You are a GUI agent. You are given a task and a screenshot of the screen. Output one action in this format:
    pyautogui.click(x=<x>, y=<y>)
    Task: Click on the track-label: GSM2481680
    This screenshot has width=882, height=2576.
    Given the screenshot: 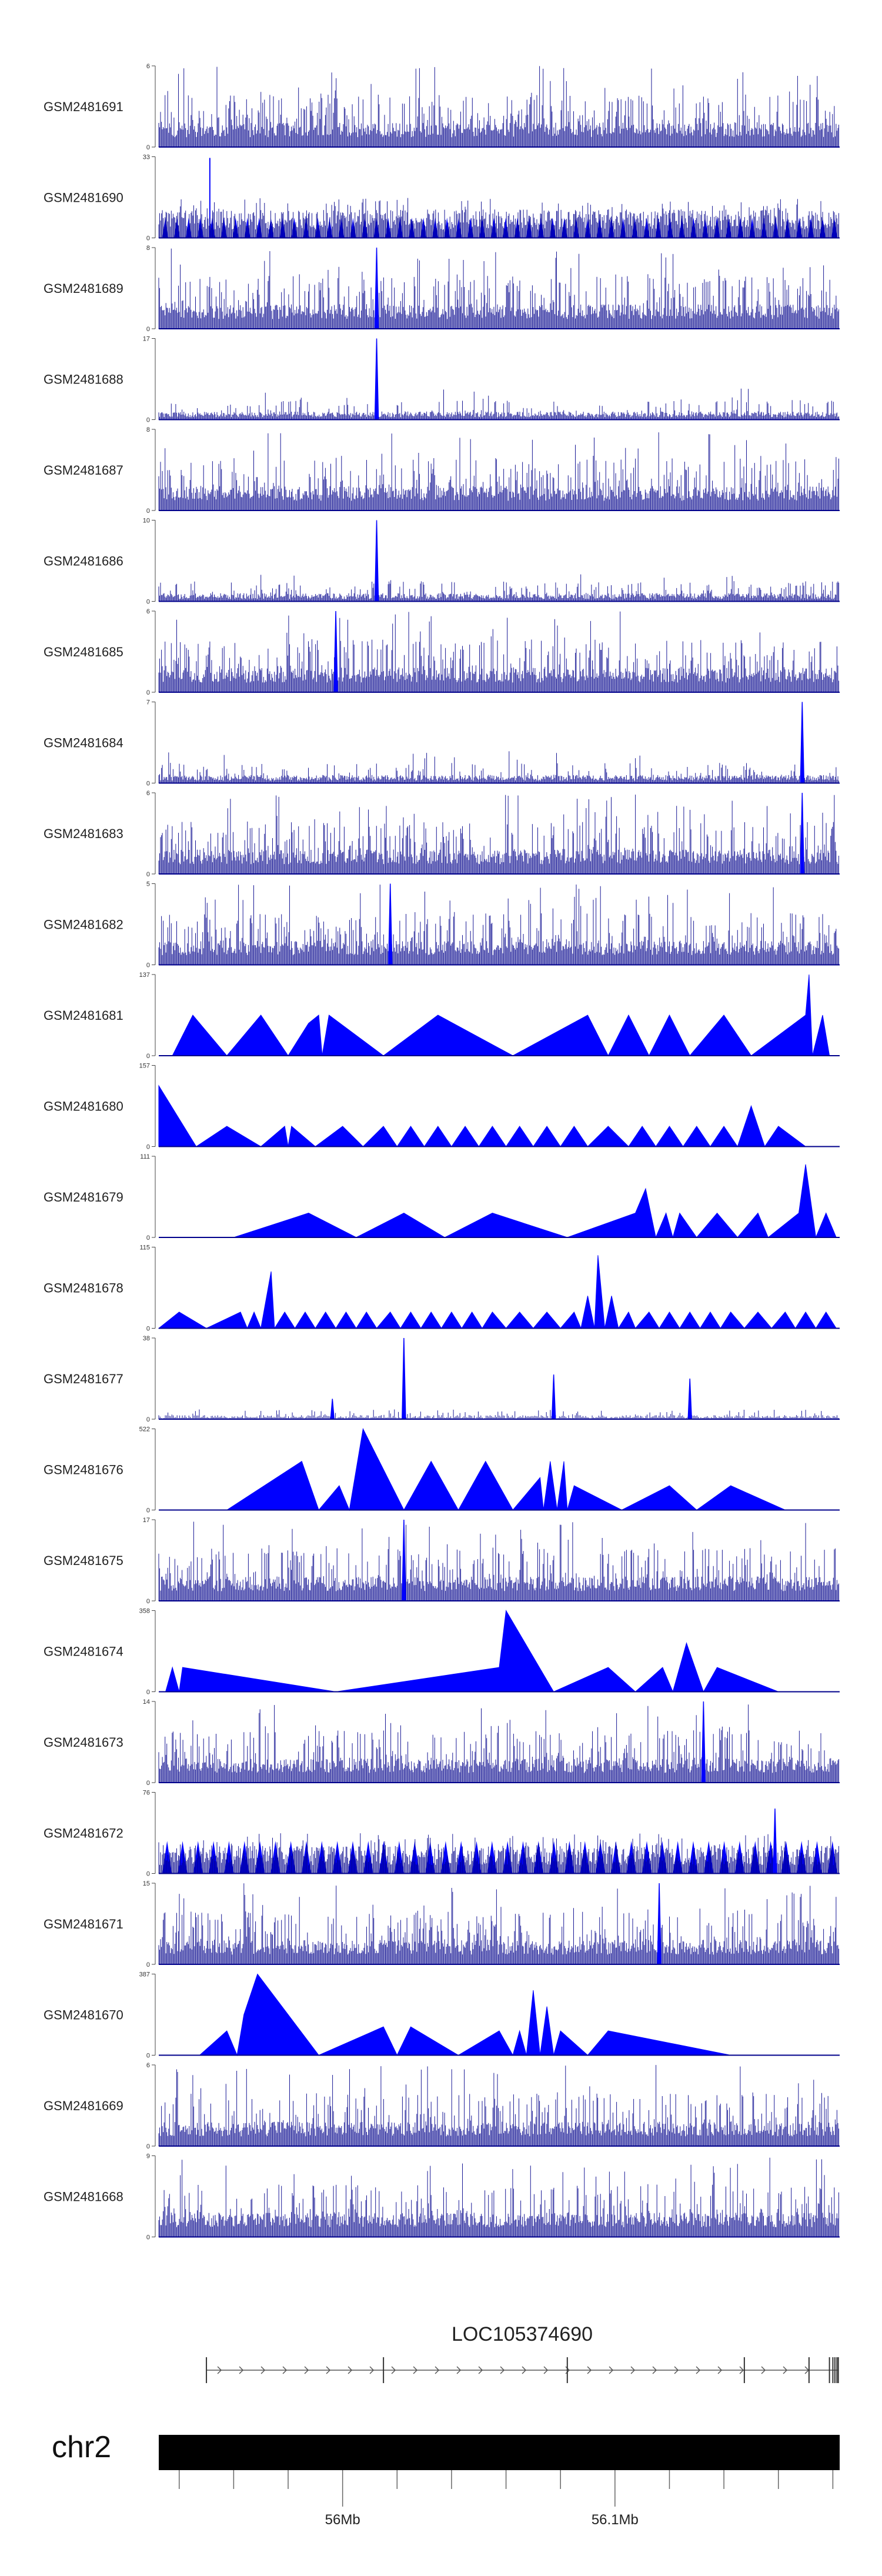 What is the action you would take?
    pyautogui.click(x=83, y=1106)
    